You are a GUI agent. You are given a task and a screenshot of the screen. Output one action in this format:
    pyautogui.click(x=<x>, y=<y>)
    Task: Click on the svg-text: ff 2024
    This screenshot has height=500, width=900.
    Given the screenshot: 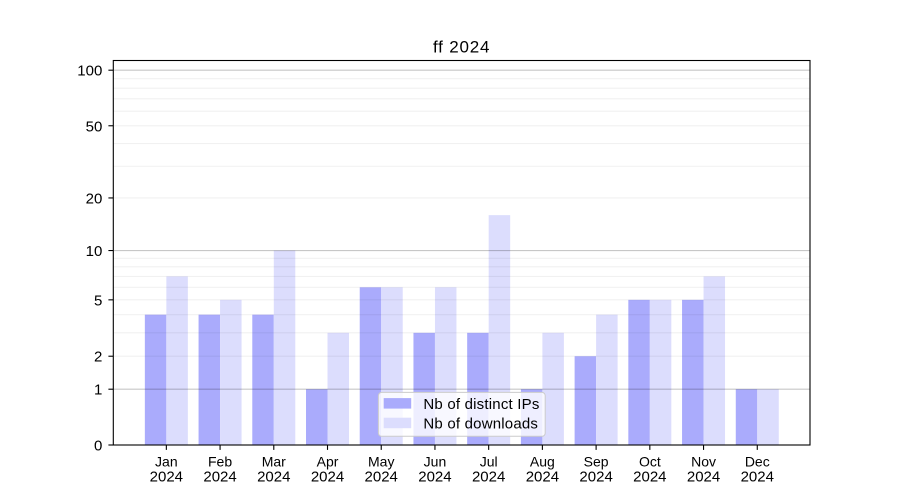 What is the action you would take?
    pyautogui.click(x=461, y=46)
    